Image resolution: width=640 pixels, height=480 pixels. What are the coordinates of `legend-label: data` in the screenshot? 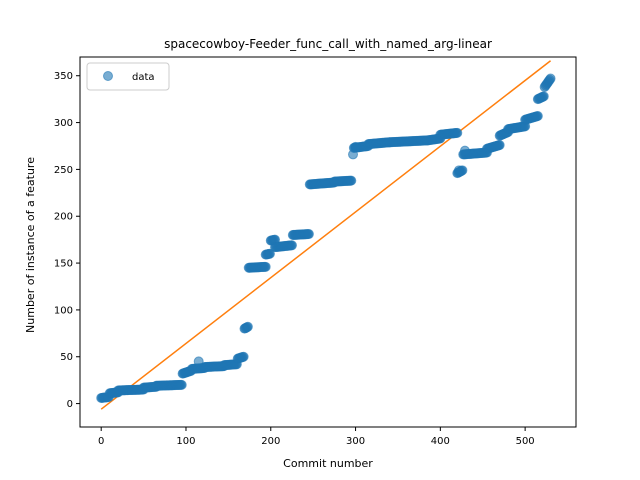 It's located at (143, 77).